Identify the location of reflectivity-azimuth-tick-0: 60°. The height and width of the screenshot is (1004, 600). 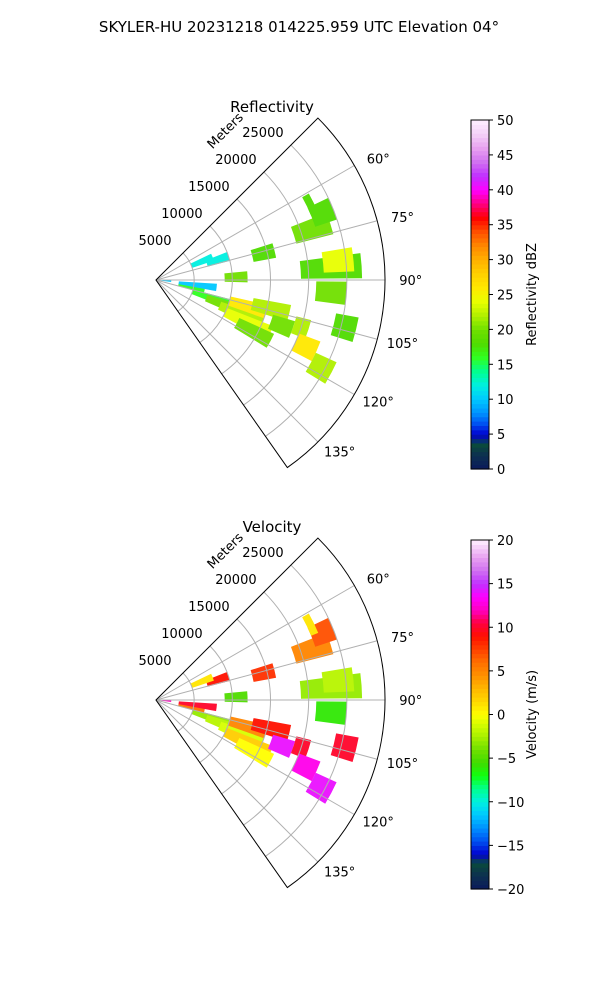
(378, 160).